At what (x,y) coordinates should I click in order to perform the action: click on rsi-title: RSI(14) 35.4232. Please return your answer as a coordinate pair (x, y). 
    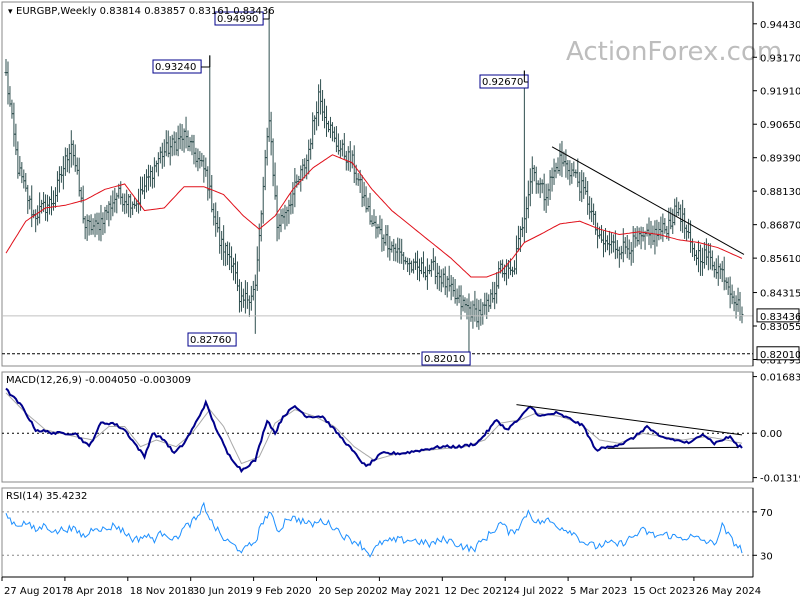
    Looking at the image, I should click on (46, 496).